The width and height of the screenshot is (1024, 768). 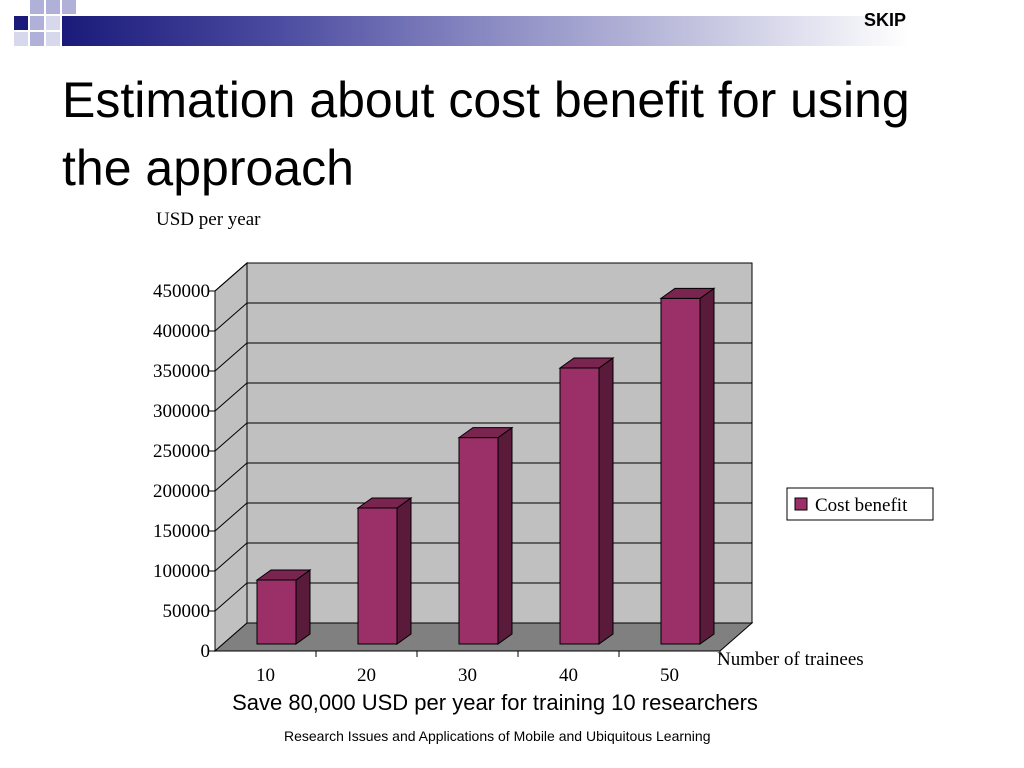 What do you see at coordinates (181, 291) in the screenshot?
I see `y-tick-label: 450000` at bounding box center [181, 291].